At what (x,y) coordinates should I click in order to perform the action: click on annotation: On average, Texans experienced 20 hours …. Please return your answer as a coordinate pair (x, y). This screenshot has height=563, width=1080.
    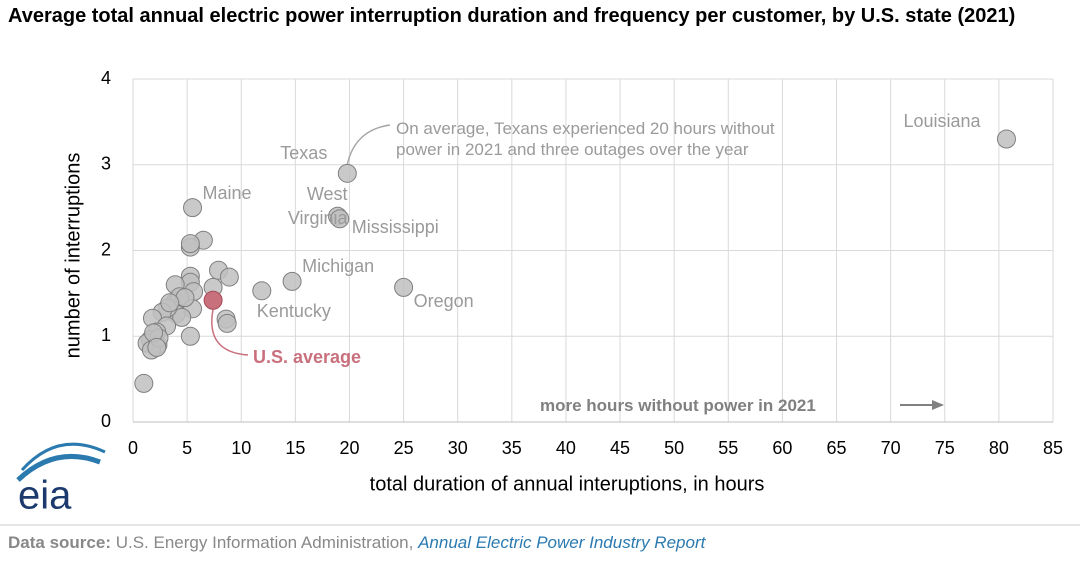
    Looking at the image, I should click on (585, 139).